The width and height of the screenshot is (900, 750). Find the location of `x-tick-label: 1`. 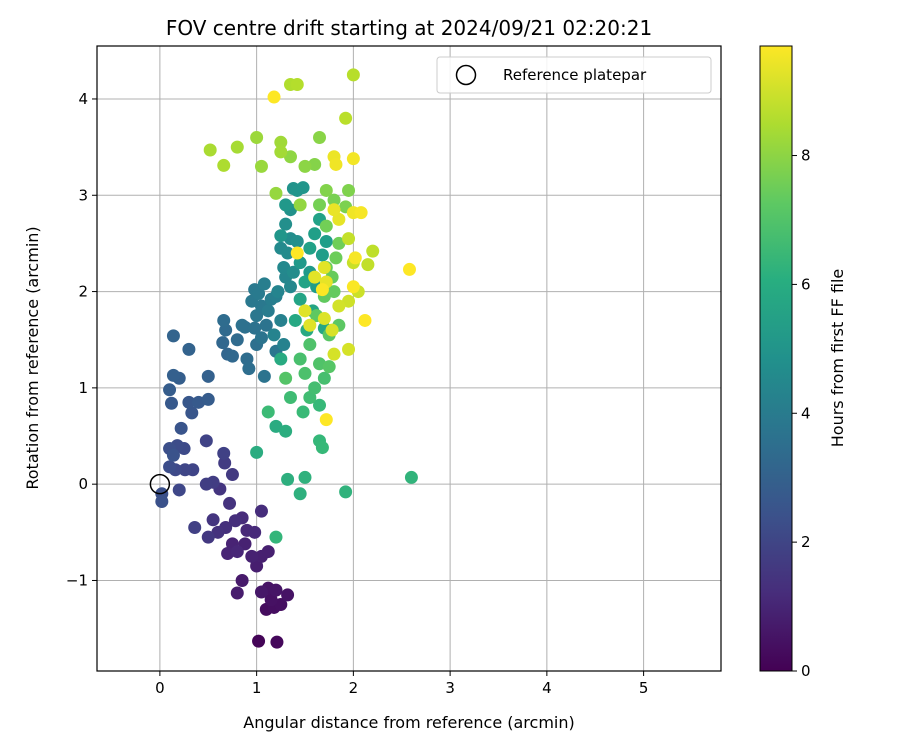

x-tick-label: 1 is located at coordinates (257, 688).